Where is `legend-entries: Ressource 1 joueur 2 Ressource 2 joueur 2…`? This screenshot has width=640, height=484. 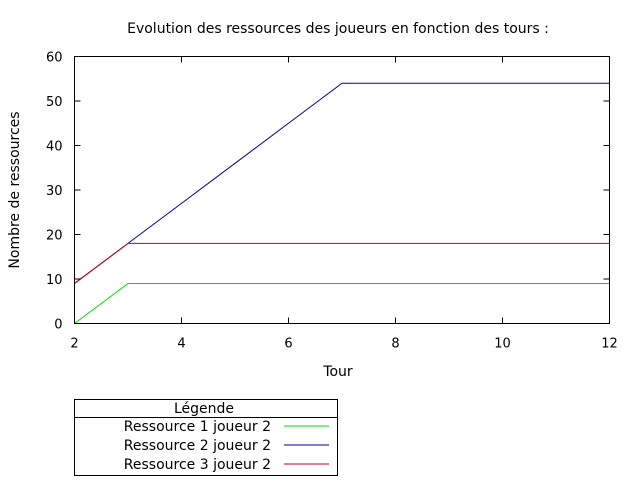 legend-entries: Ressource 1 joueur 2 Ressource 2 joueur 2… is located at coordinates (226, 446).